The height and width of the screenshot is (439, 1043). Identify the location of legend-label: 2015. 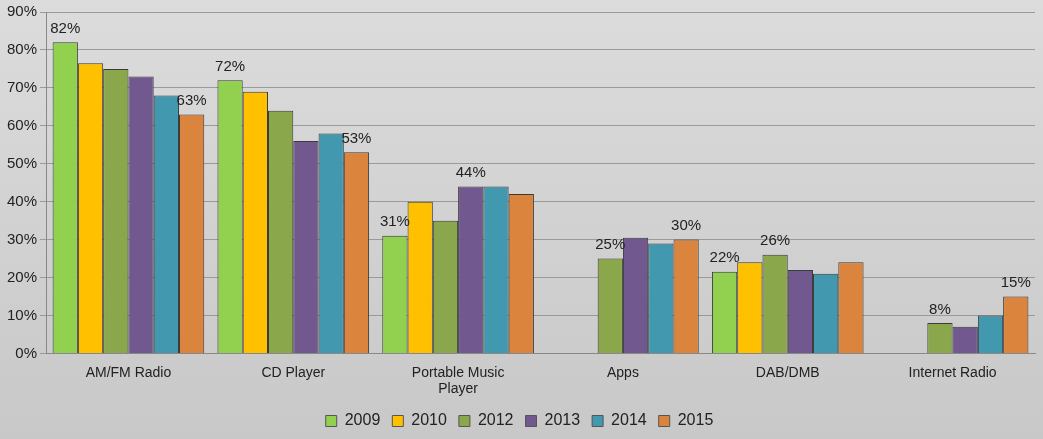
(695, 420).